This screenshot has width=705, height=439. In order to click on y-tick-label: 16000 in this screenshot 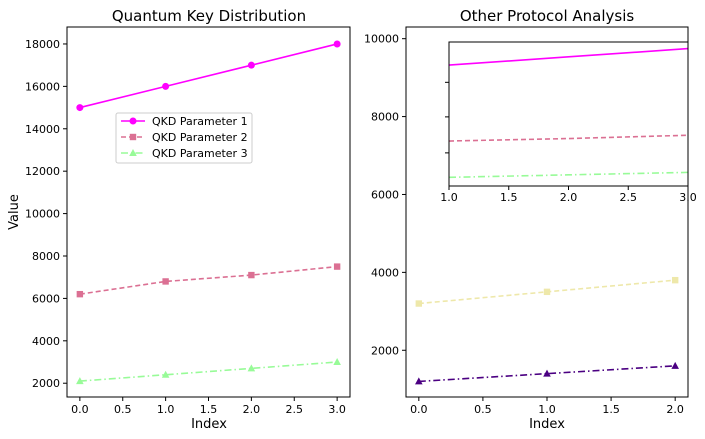, I will do `click(42, 86)`.